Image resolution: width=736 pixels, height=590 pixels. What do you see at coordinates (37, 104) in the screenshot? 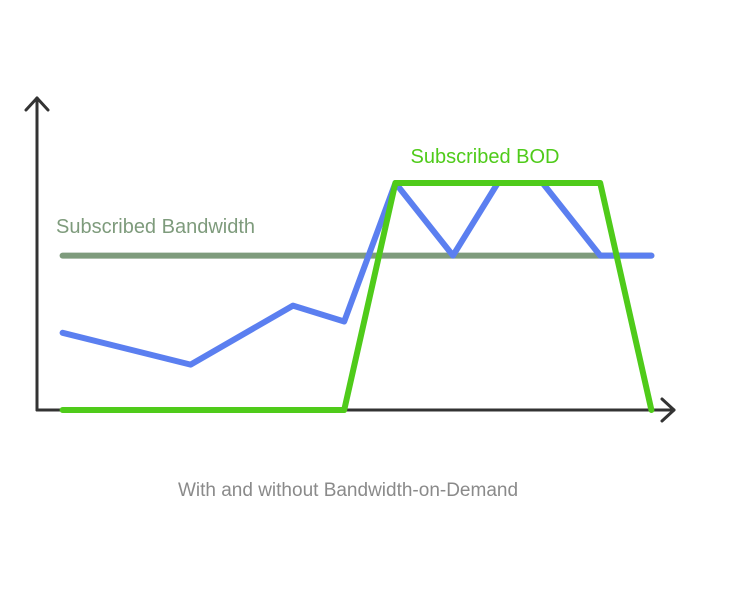
I see `y-axis-arrow-icon` at bounding box center [37, 104].